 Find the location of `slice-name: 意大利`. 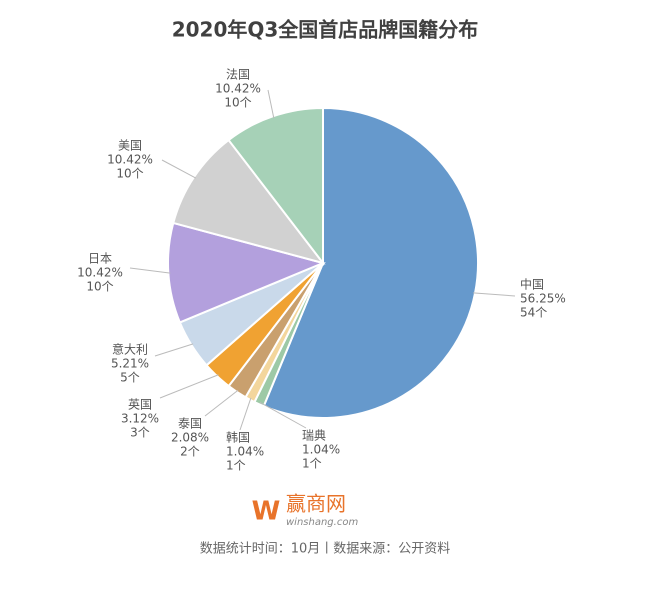

slice-name: 意大利 is located at coordinates (130, 349).